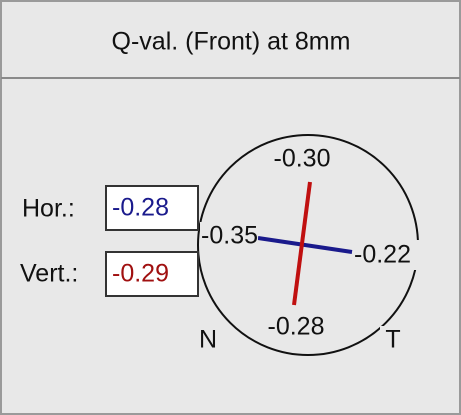 The width and height of the screenshot is (461, 415). What do you see at coordinates (140, 208) in the screenshot?
I see `field-value: -0.28` at bounding box center [140, 208].